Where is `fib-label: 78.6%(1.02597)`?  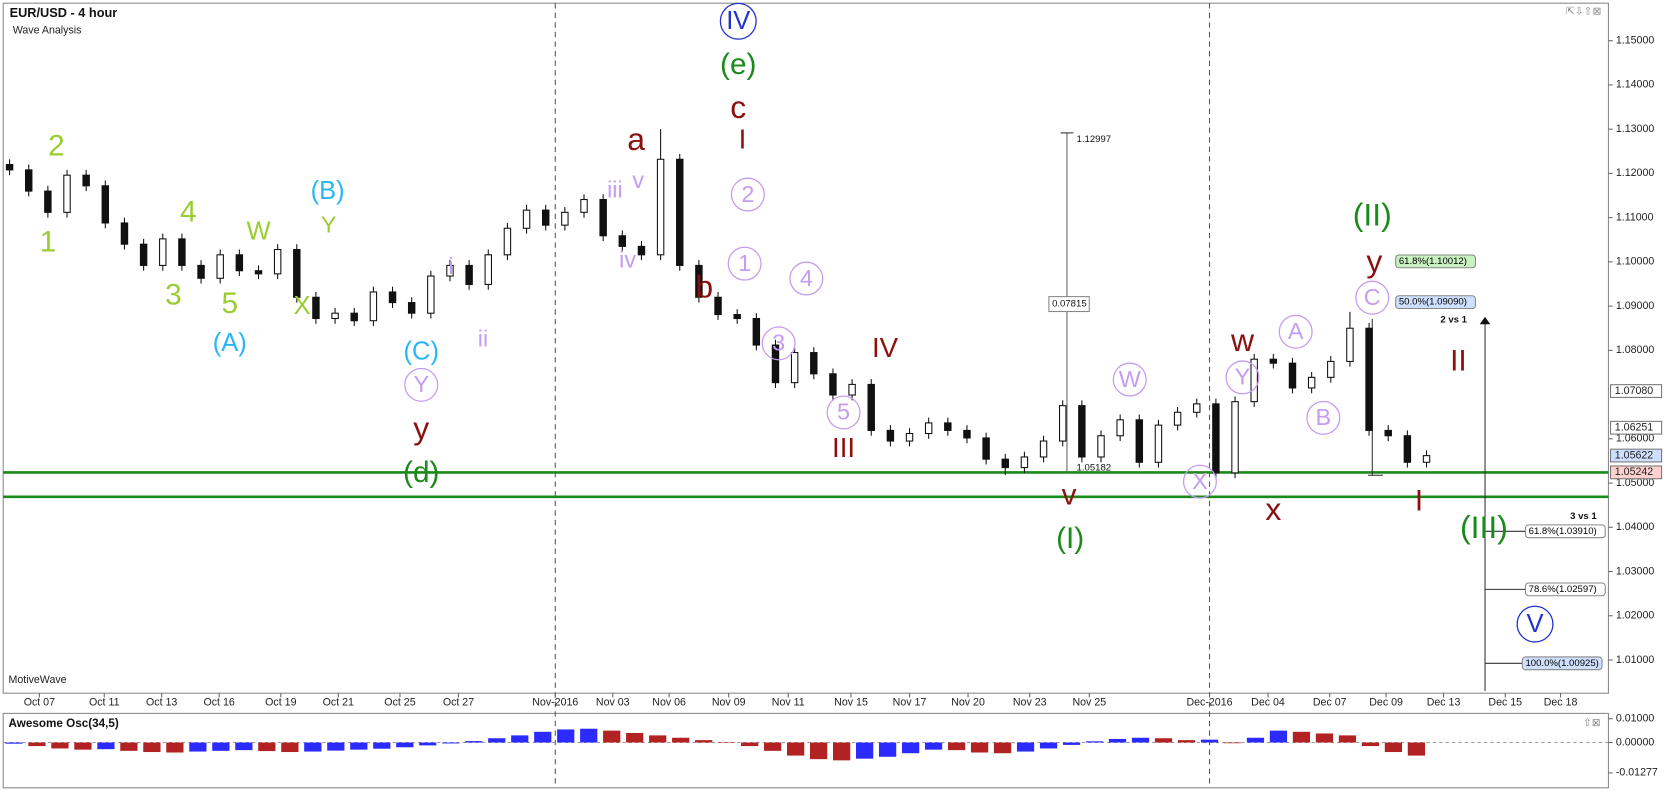 fib-label: 78.6%(1.02597) is located at coordinates (1563, 589).